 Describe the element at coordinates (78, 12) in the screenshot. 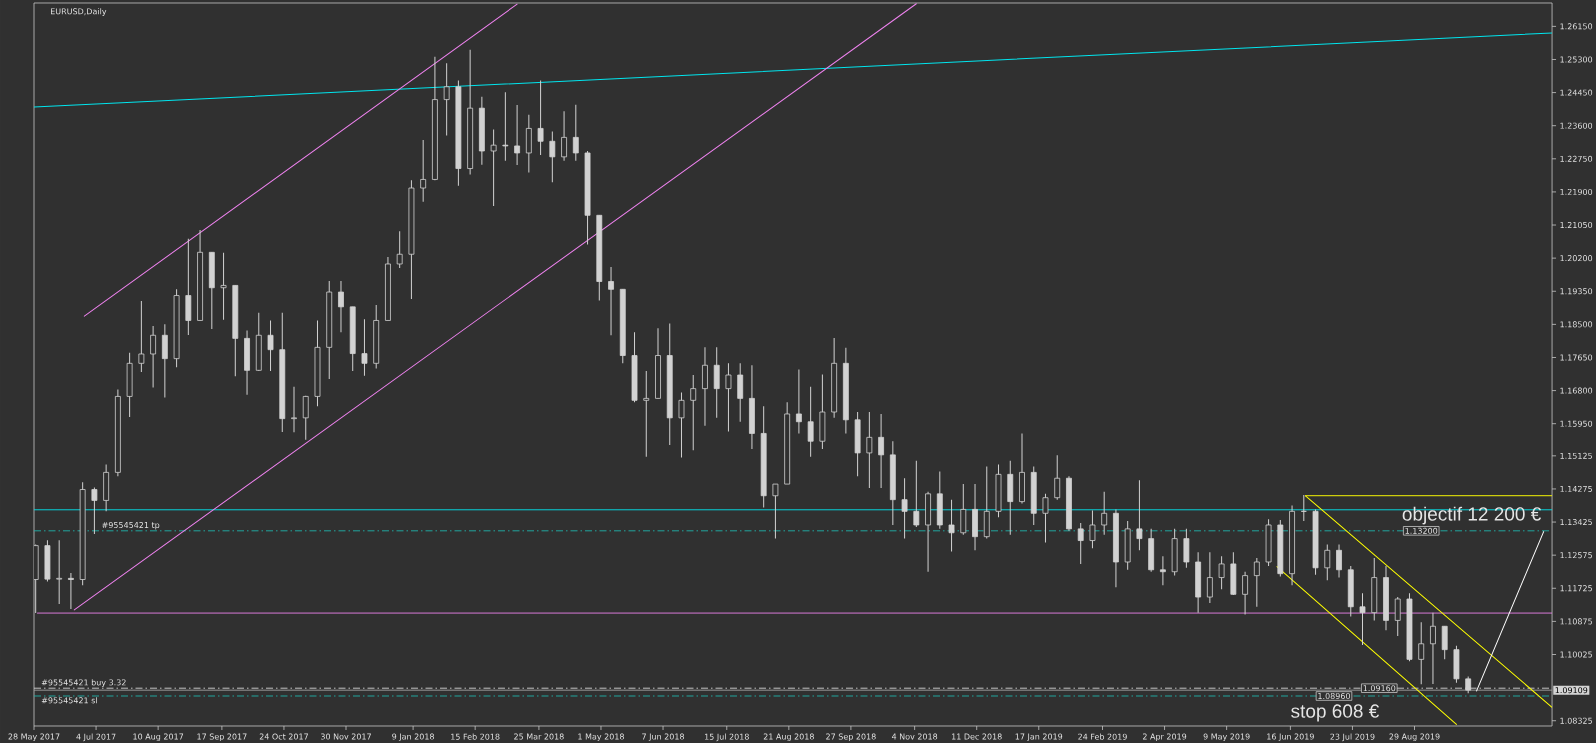

I see `text: EURUSD,Daily` at that location.